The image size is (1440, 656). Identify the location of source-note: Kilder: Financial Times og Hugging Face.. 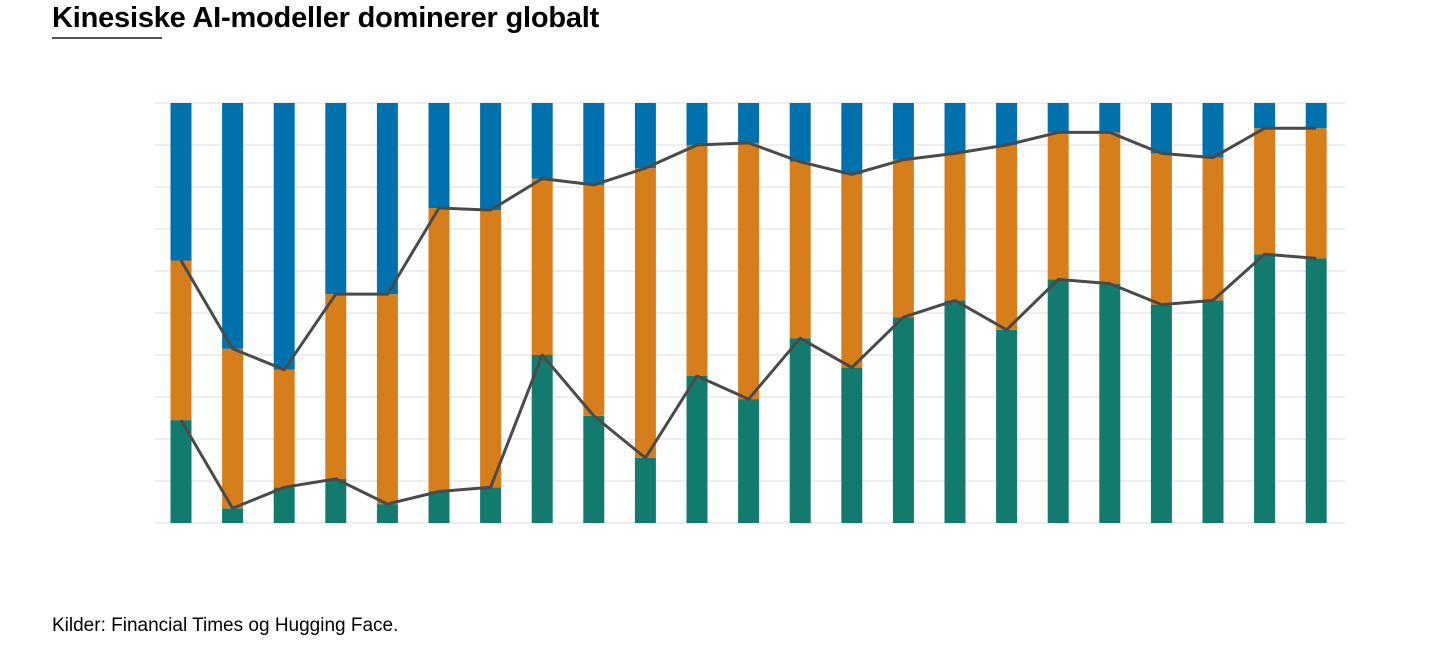
(225, 625).